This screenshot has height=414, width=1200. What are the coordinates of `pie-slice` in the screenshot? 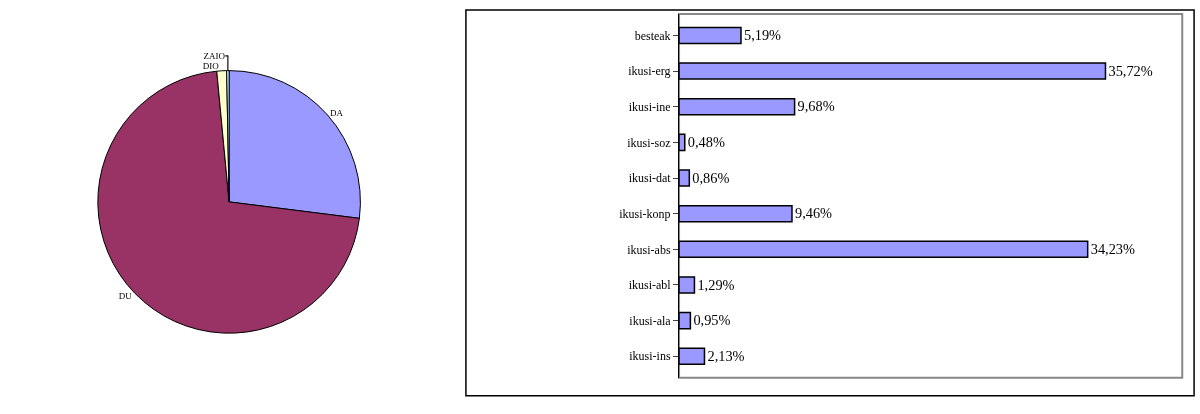 It's located at (228, 202).